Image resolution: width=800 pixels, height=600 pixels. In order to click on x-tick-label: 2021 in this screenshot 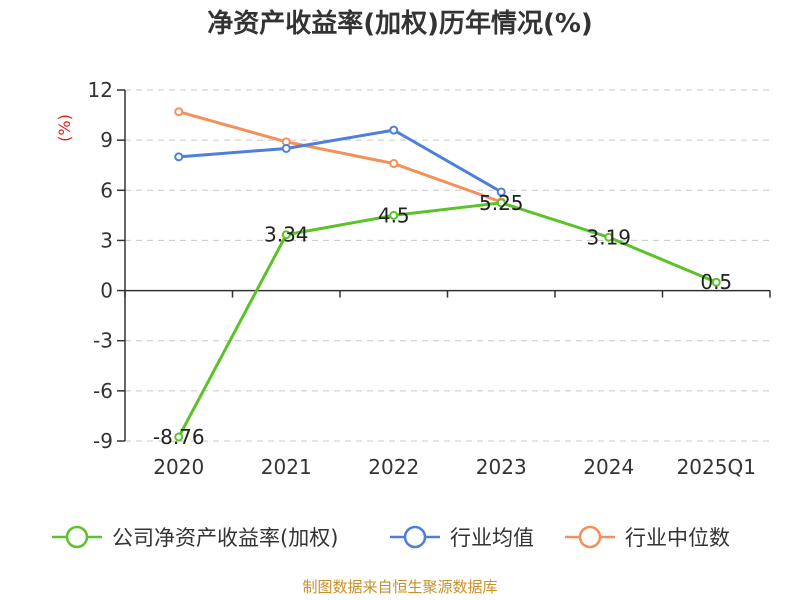, I will do `click(286, 467)`.